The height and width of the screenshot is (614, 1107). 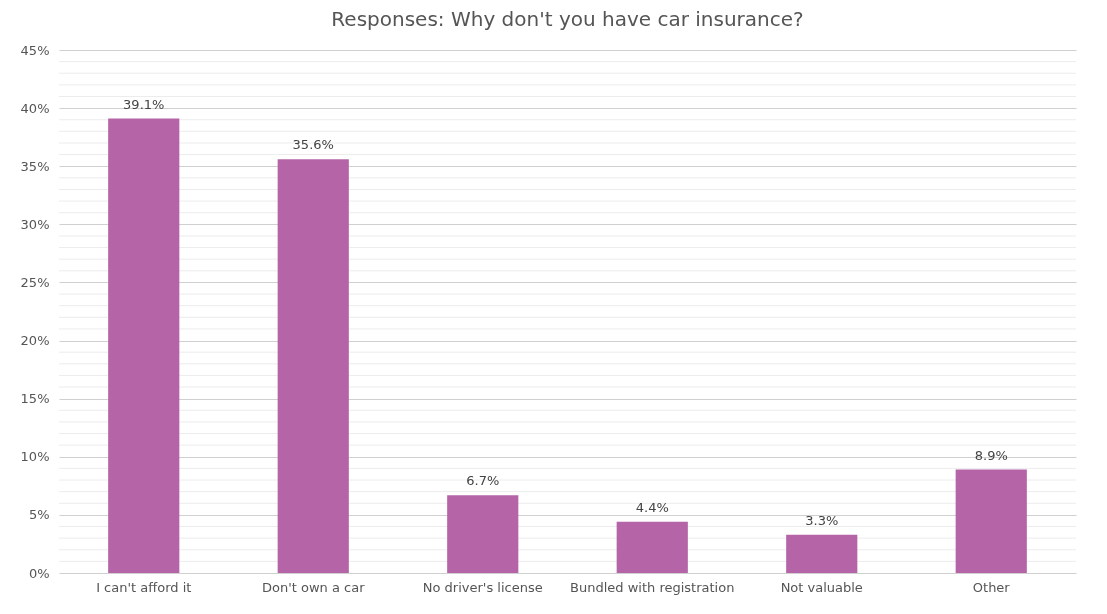 What do you see at coordinates (313, 145) in the screenshot?
I see `data-label: 35.6%` at bounding box center [313, 145].